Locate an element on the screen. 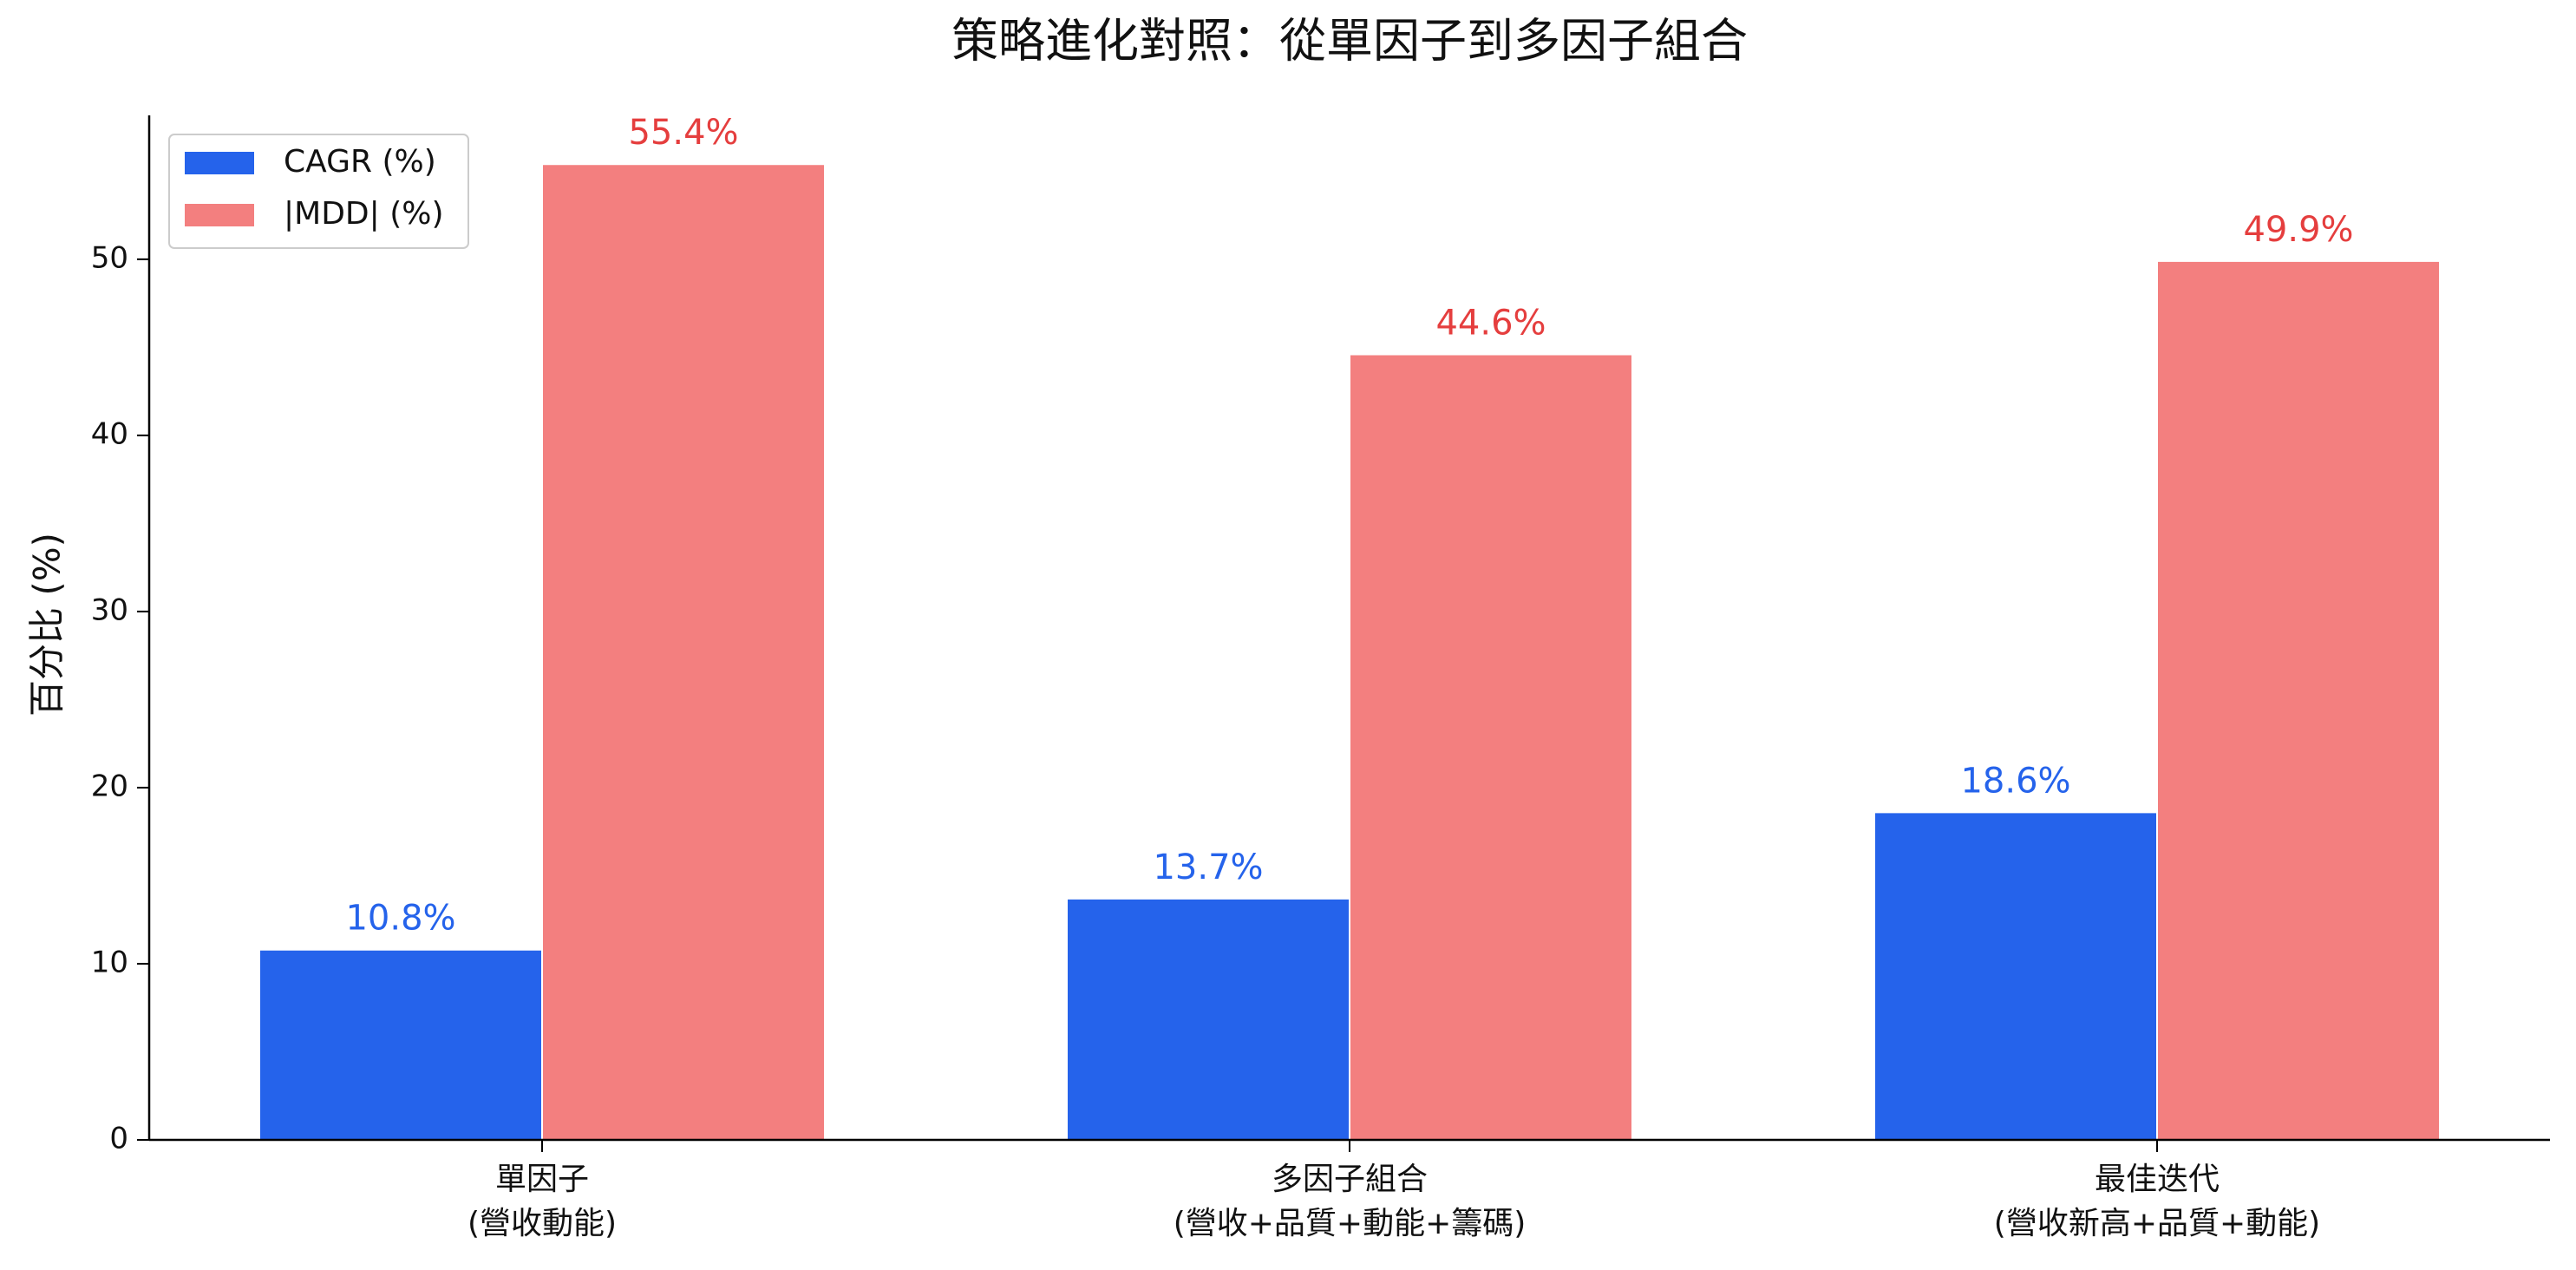 The width and height of the screenshot is (2576, 1270). x-tick-label: 多因子組合 (營收+品質+動能+籌碼) is located at coordinates (1350, 1202).